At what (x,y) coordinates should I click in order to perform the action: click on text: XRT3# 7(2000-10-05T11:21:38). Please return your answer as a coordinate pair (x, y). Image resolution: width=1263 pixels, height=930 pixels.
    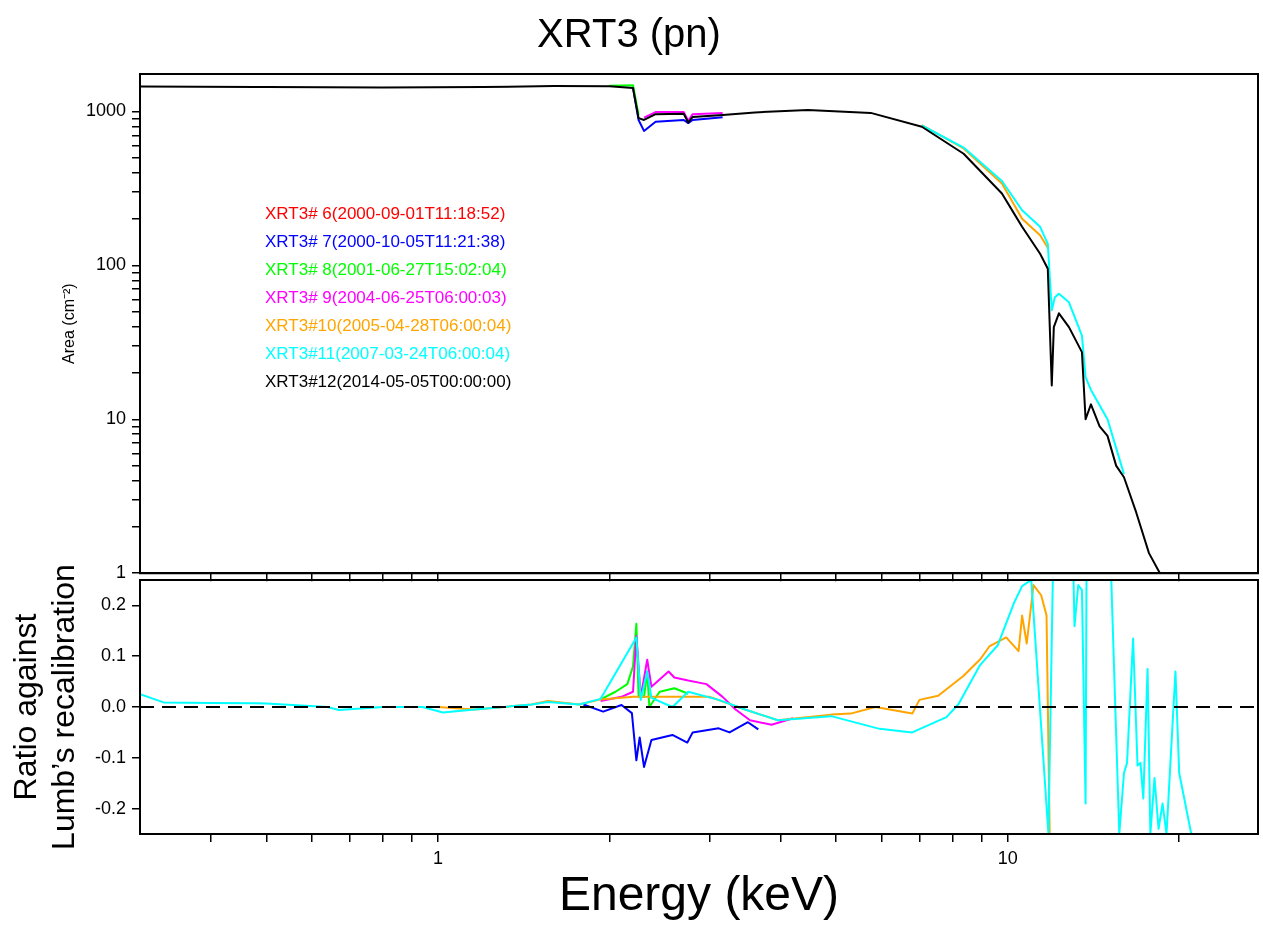
    Looking at the image, I should click on (385, 241).